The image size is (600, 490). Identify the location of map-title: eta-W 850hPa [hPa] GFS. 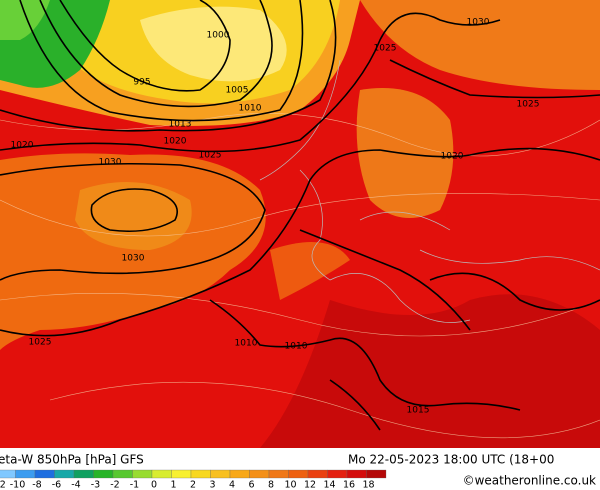
(72, 460).